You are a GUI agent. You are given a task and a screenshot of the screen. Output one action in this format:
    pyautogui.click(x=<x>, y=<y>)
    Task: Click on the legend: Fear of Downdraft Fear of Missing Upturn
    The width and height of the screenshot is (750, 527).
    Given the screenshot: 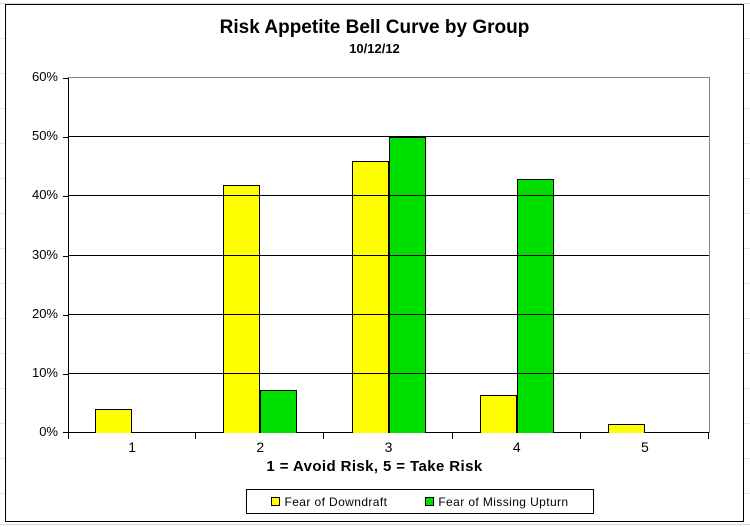 What is the action you would take?
    pyautogui.click(x=420, y=501)
    